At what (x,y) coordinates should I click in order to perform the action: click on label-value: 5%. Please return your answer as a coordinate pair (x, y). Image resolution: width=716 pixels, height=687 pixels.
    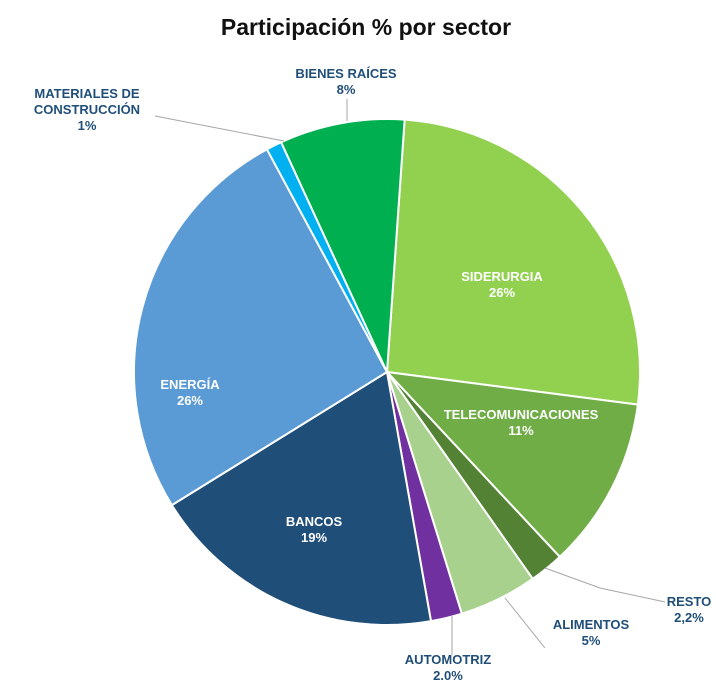
    Looking at the image, I should click on (591, 640).